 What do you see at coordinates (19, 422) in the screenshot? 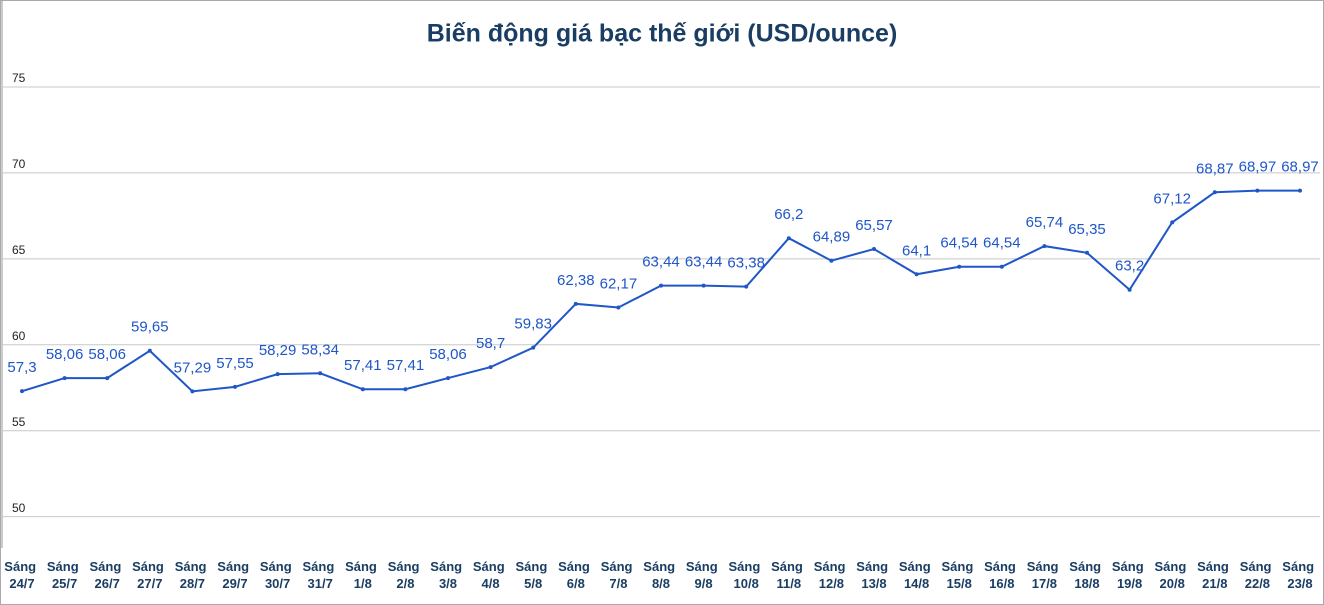
I see `y-tick-label: 55` at bounding box center [19, 422].